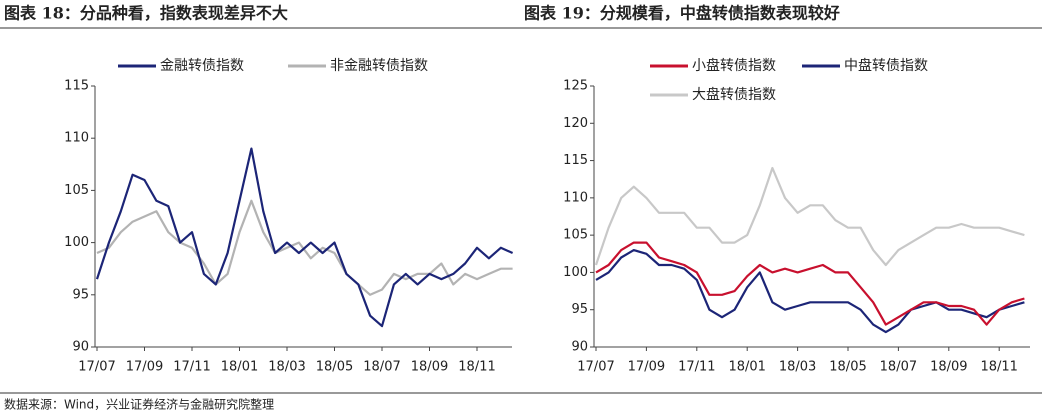 This screenshot has height=417, width=1042. Describe the element at coordinates (139, 404) in the screenshot. I see `source-note: 数据来源：Wind，兴业证券经济与金融研究院整理` at that location.